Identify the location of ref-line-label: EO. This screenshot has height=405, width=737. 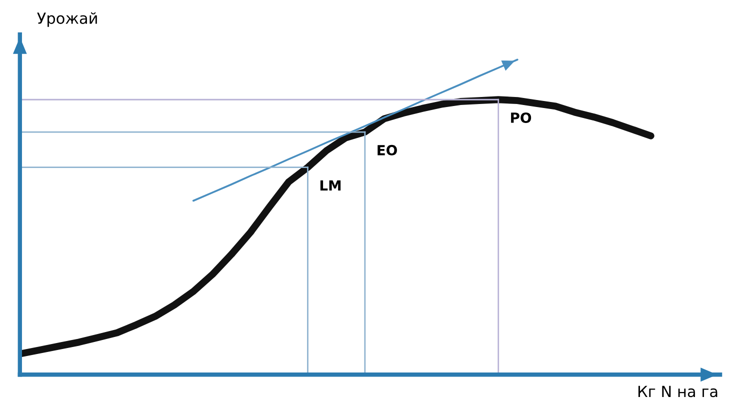
(387, 150).